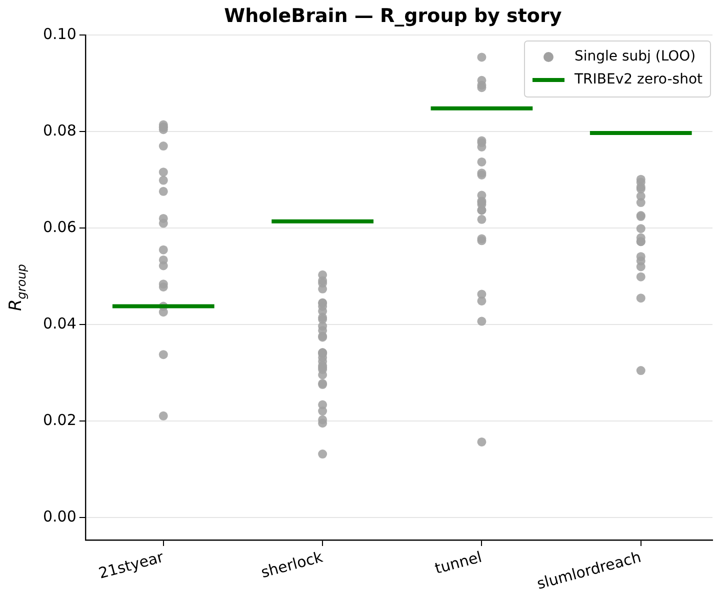 The height and width of the screenshot is (597, 717). What do you see at coordinates (59, 323) in the screenshot?
I see `y-tick-label: 0.04` at bounding box center [59, 323].